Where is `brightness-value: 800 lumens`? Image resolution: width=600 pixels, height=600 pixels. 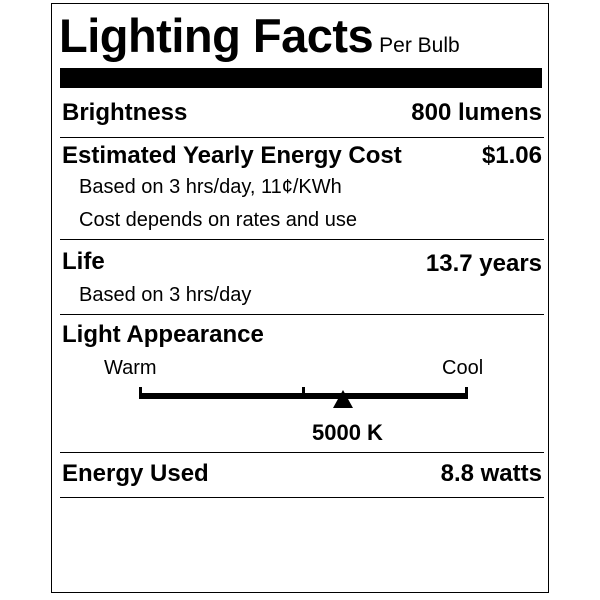
brightness-value: 800 lumens is located at coordinates (476, 112).